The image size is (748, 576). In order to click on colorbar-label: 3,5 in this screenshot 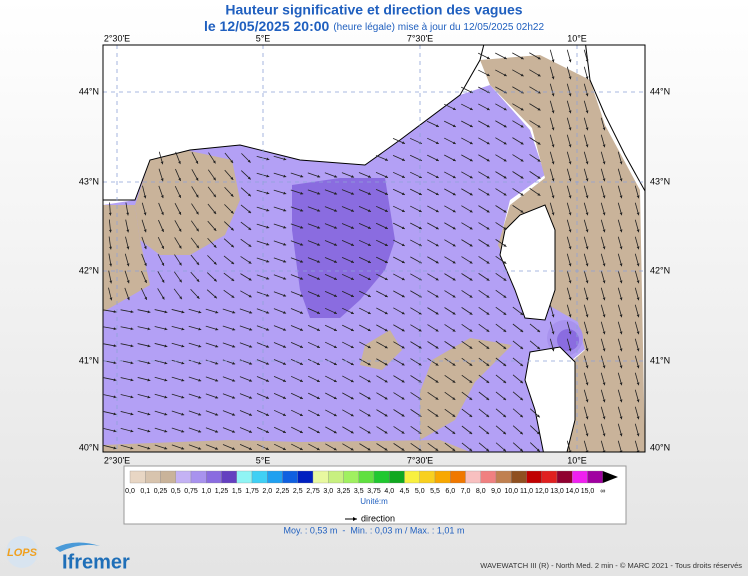, I will do `click(359, 491)`.